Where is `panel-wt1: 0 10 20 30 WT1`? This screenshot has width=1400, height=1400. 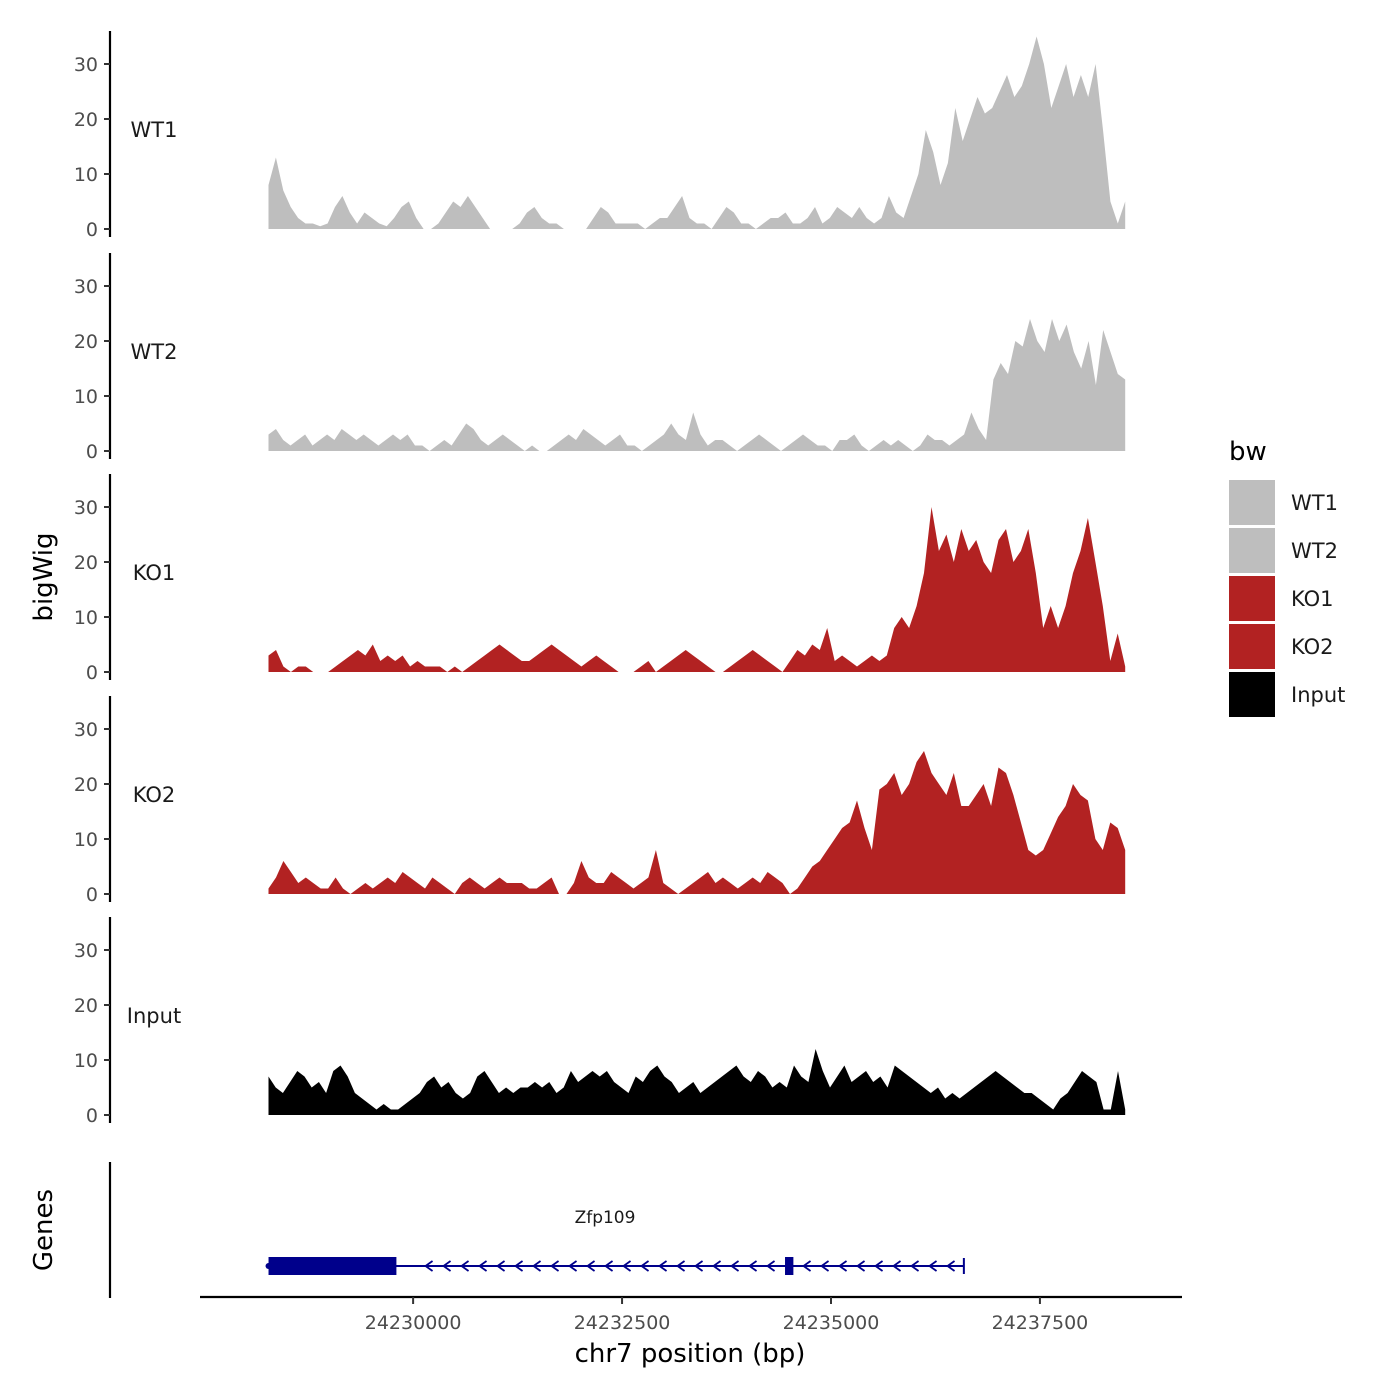
panel-wt1: 0 10 20 30 WT1 is located at coordinates (600, 136).